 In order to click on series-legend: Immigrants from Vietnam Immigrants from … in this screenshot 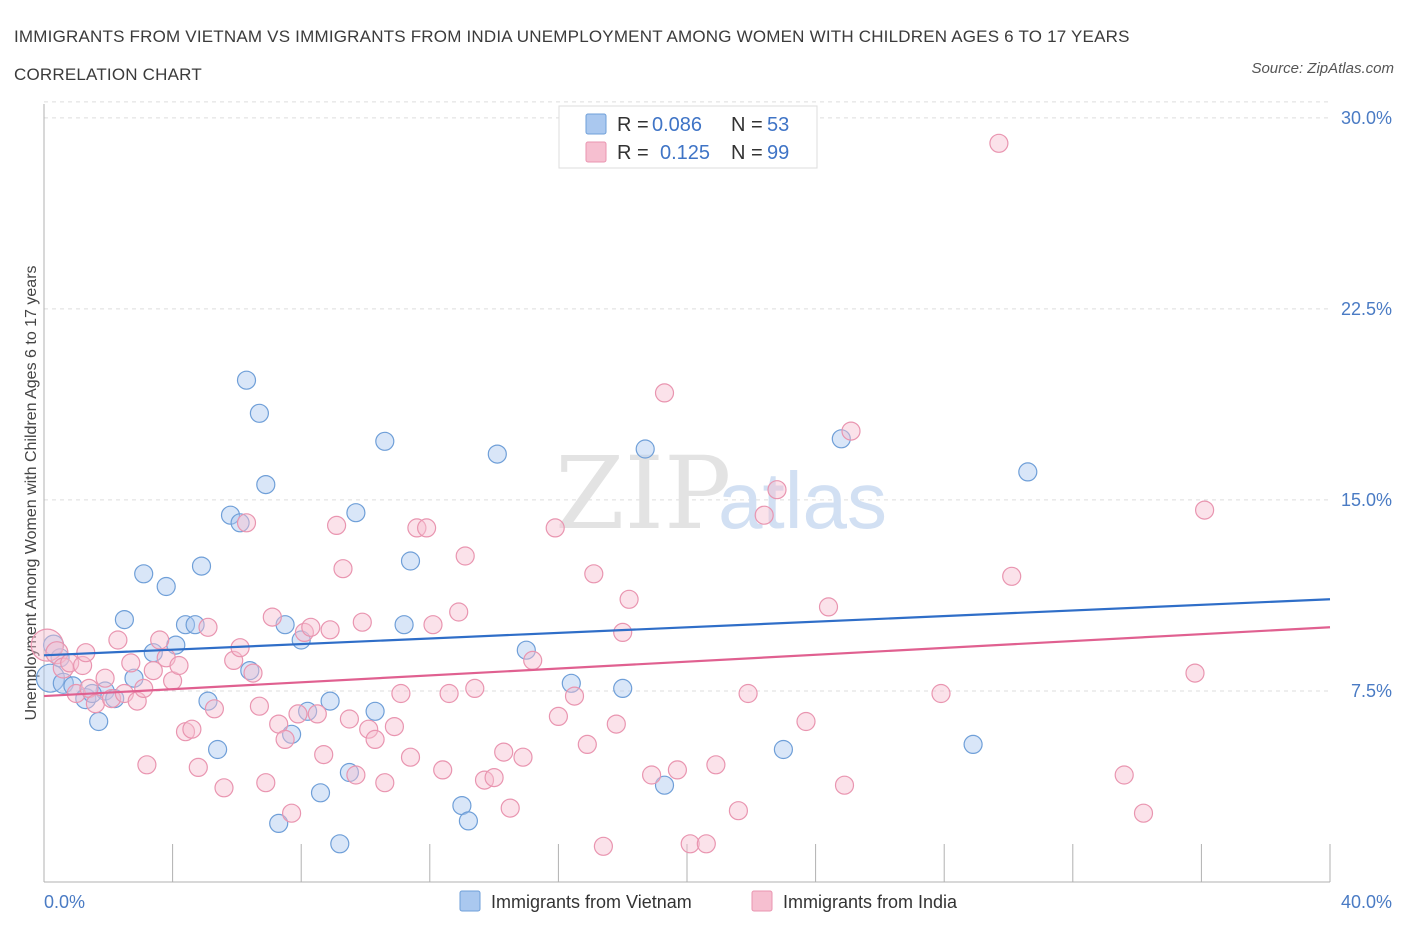, I will do `click(708, 901)`.